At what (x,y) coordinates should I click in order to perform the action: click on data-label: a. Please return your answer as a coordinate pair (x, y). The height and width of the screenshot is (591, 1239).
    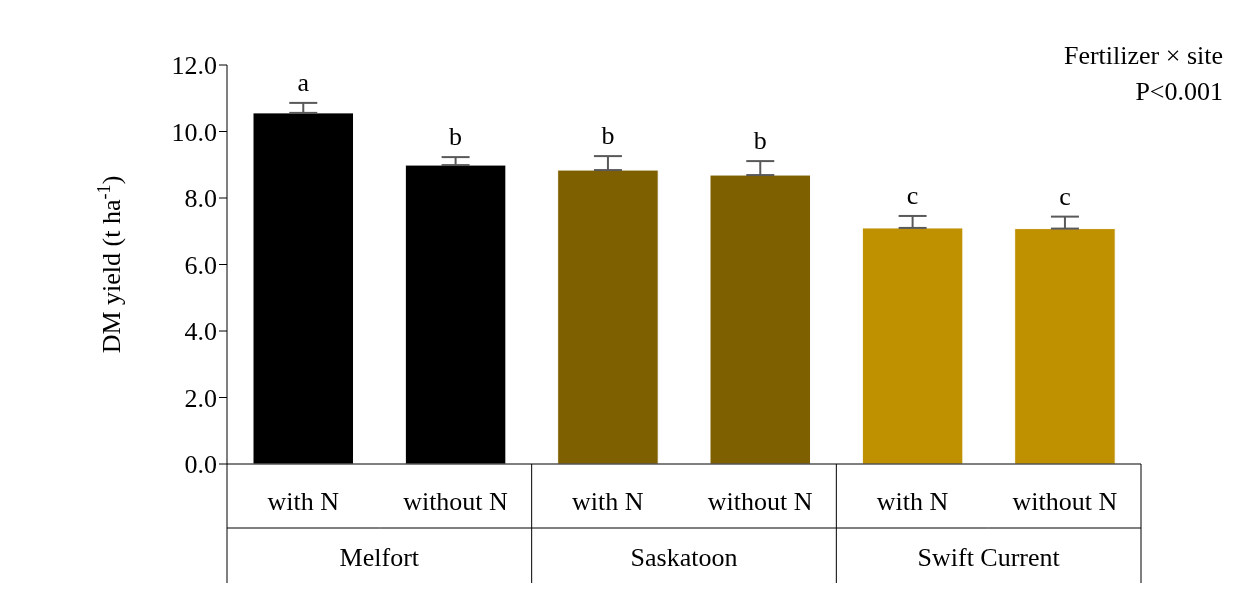
    Looking at the image, I should click on (303, 82).